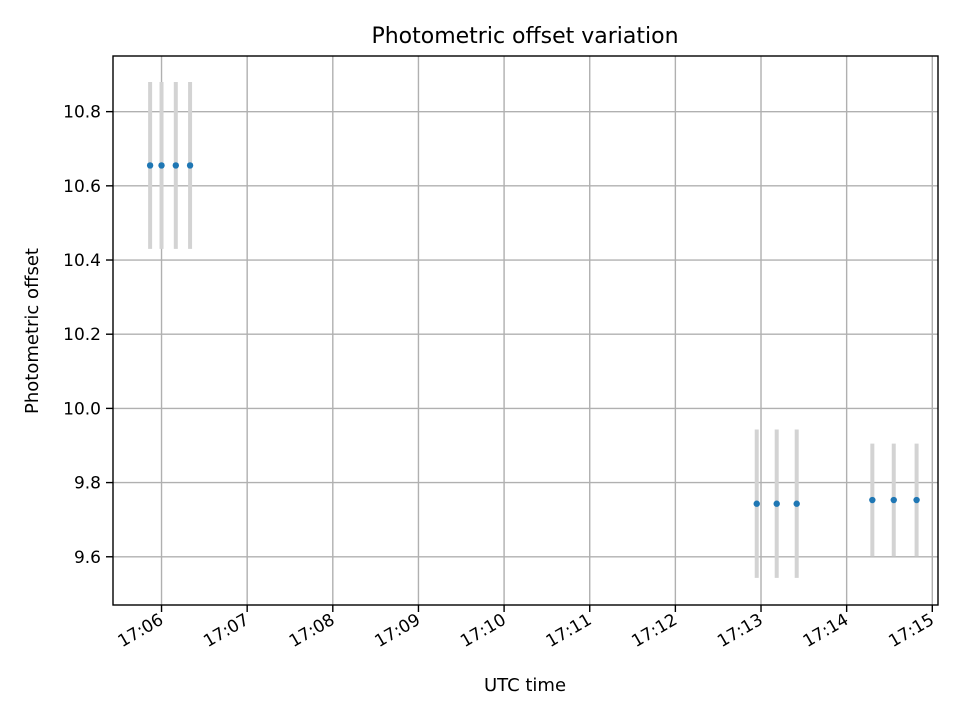  I want to click on y-tick-label: 10.2, so click(82, 335).